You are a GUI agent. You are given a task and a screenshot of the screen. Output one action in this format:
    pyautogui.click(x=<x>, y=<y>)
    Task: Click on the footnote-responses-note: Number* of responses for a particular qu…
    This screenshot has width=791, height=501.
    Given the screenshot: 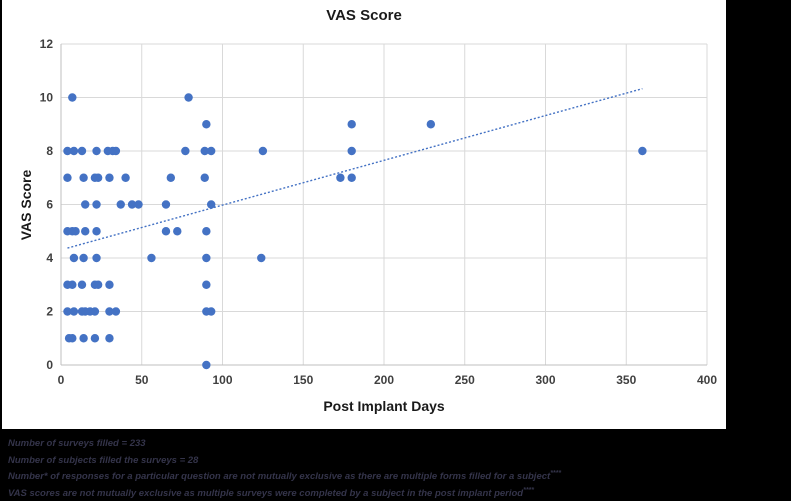 What is the action you would take?
    pyautogui.click(x=285, y=476)
    